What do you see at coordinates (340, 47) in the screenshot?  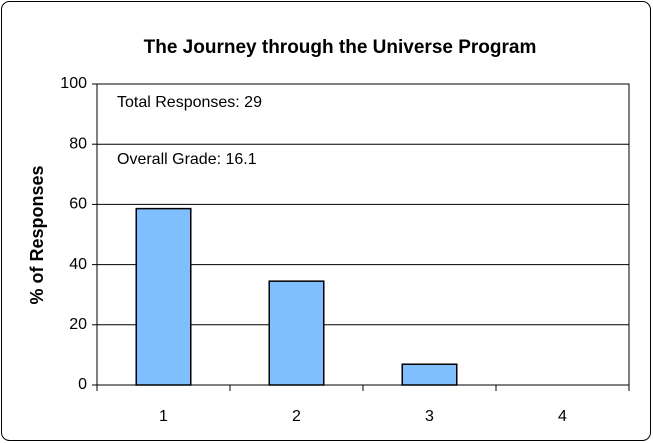 I see `chart-title: The Journey through the Universe Program` at bounding box center [340, 47].